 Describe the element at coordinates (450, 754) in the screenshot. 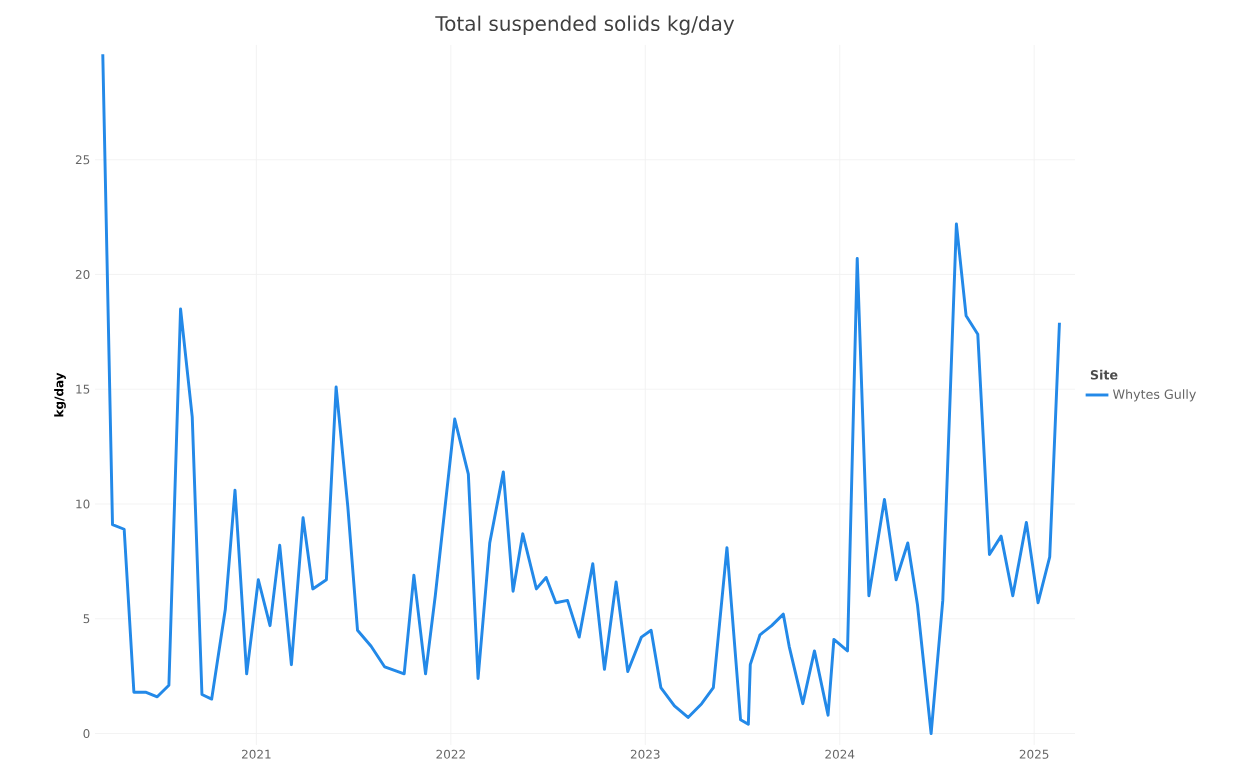

I see `x-tick-label: 2022` at that location.